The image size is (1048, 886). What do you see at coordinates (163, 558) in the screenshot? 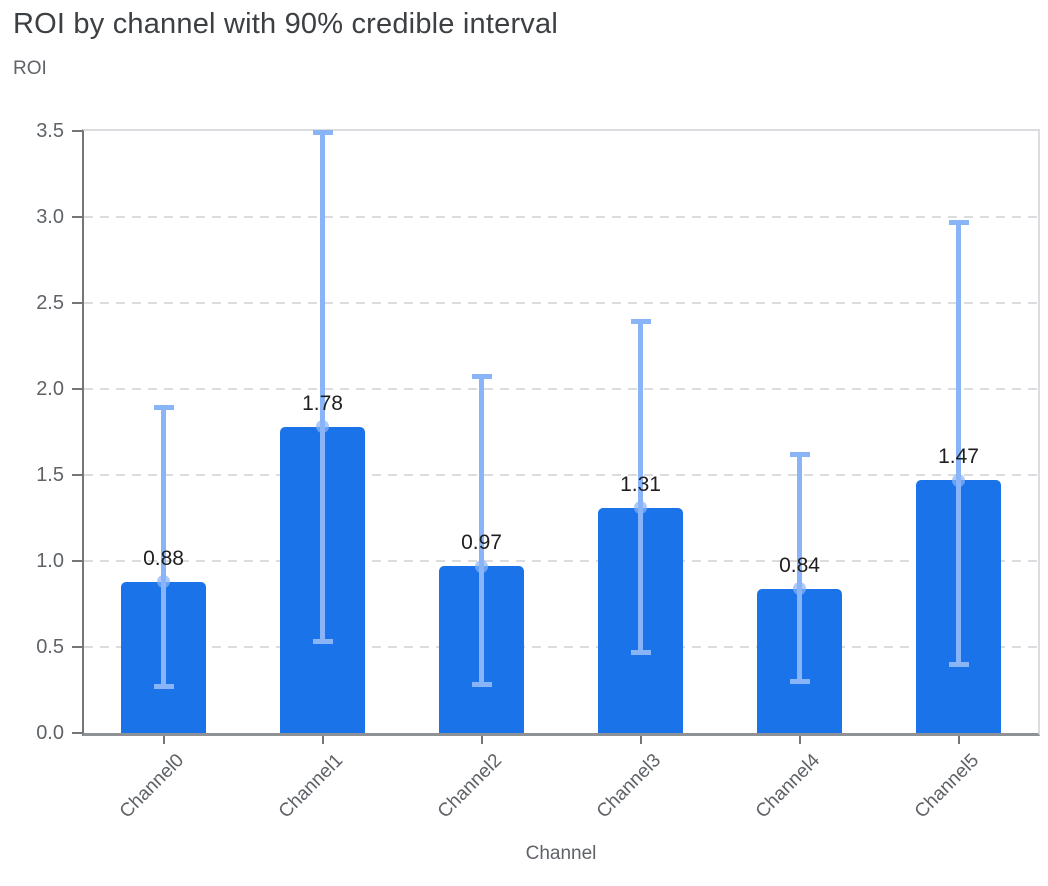
I see `value-label: 0.88` at bounding box center [163, 558].